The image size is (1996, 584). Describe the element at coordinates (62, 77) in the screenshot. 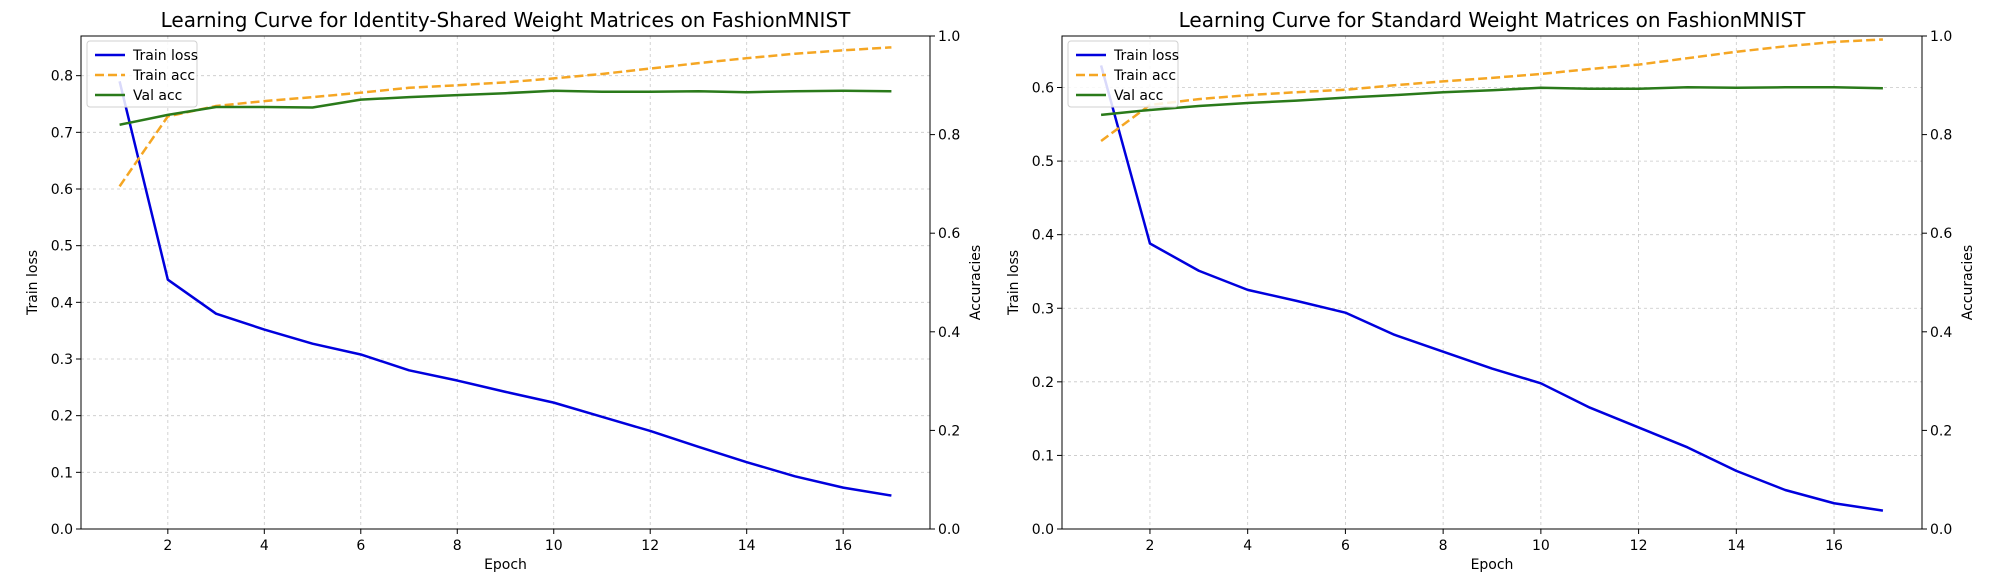

I see `y-tick-label: 0.8` at that location.